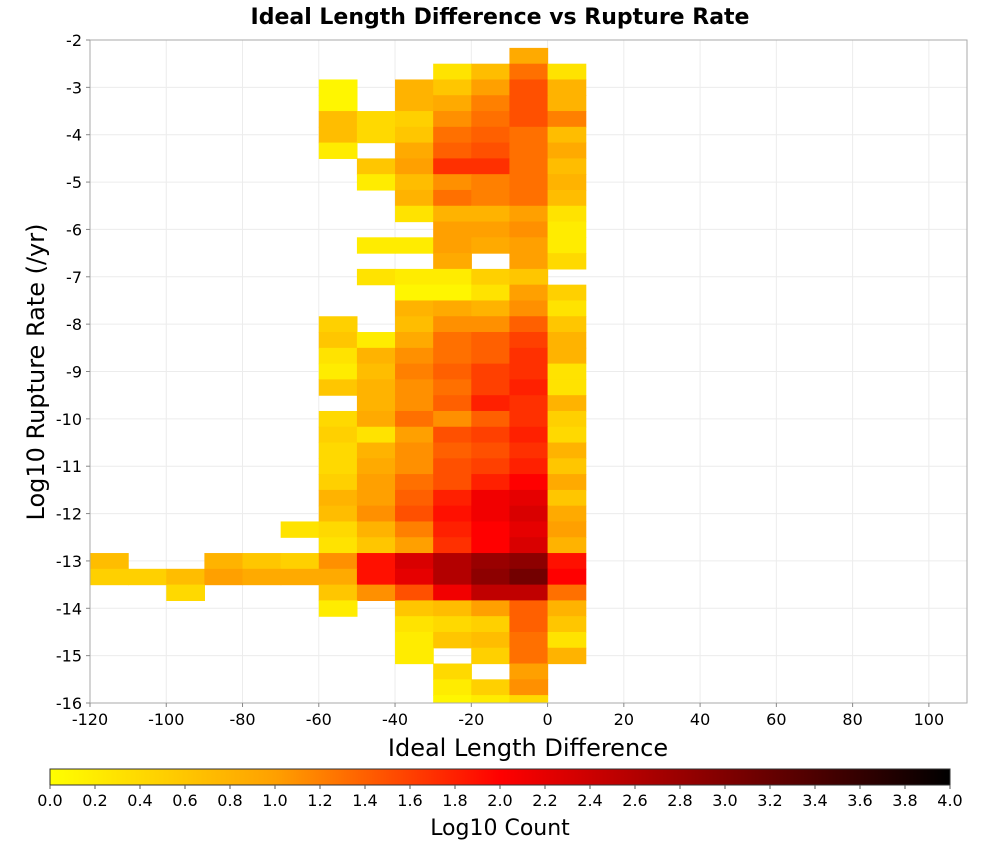  Describe the element at coordinates (229, 800) in the screenshot. I see `colorbar-tick-label: 0.8` at that location.